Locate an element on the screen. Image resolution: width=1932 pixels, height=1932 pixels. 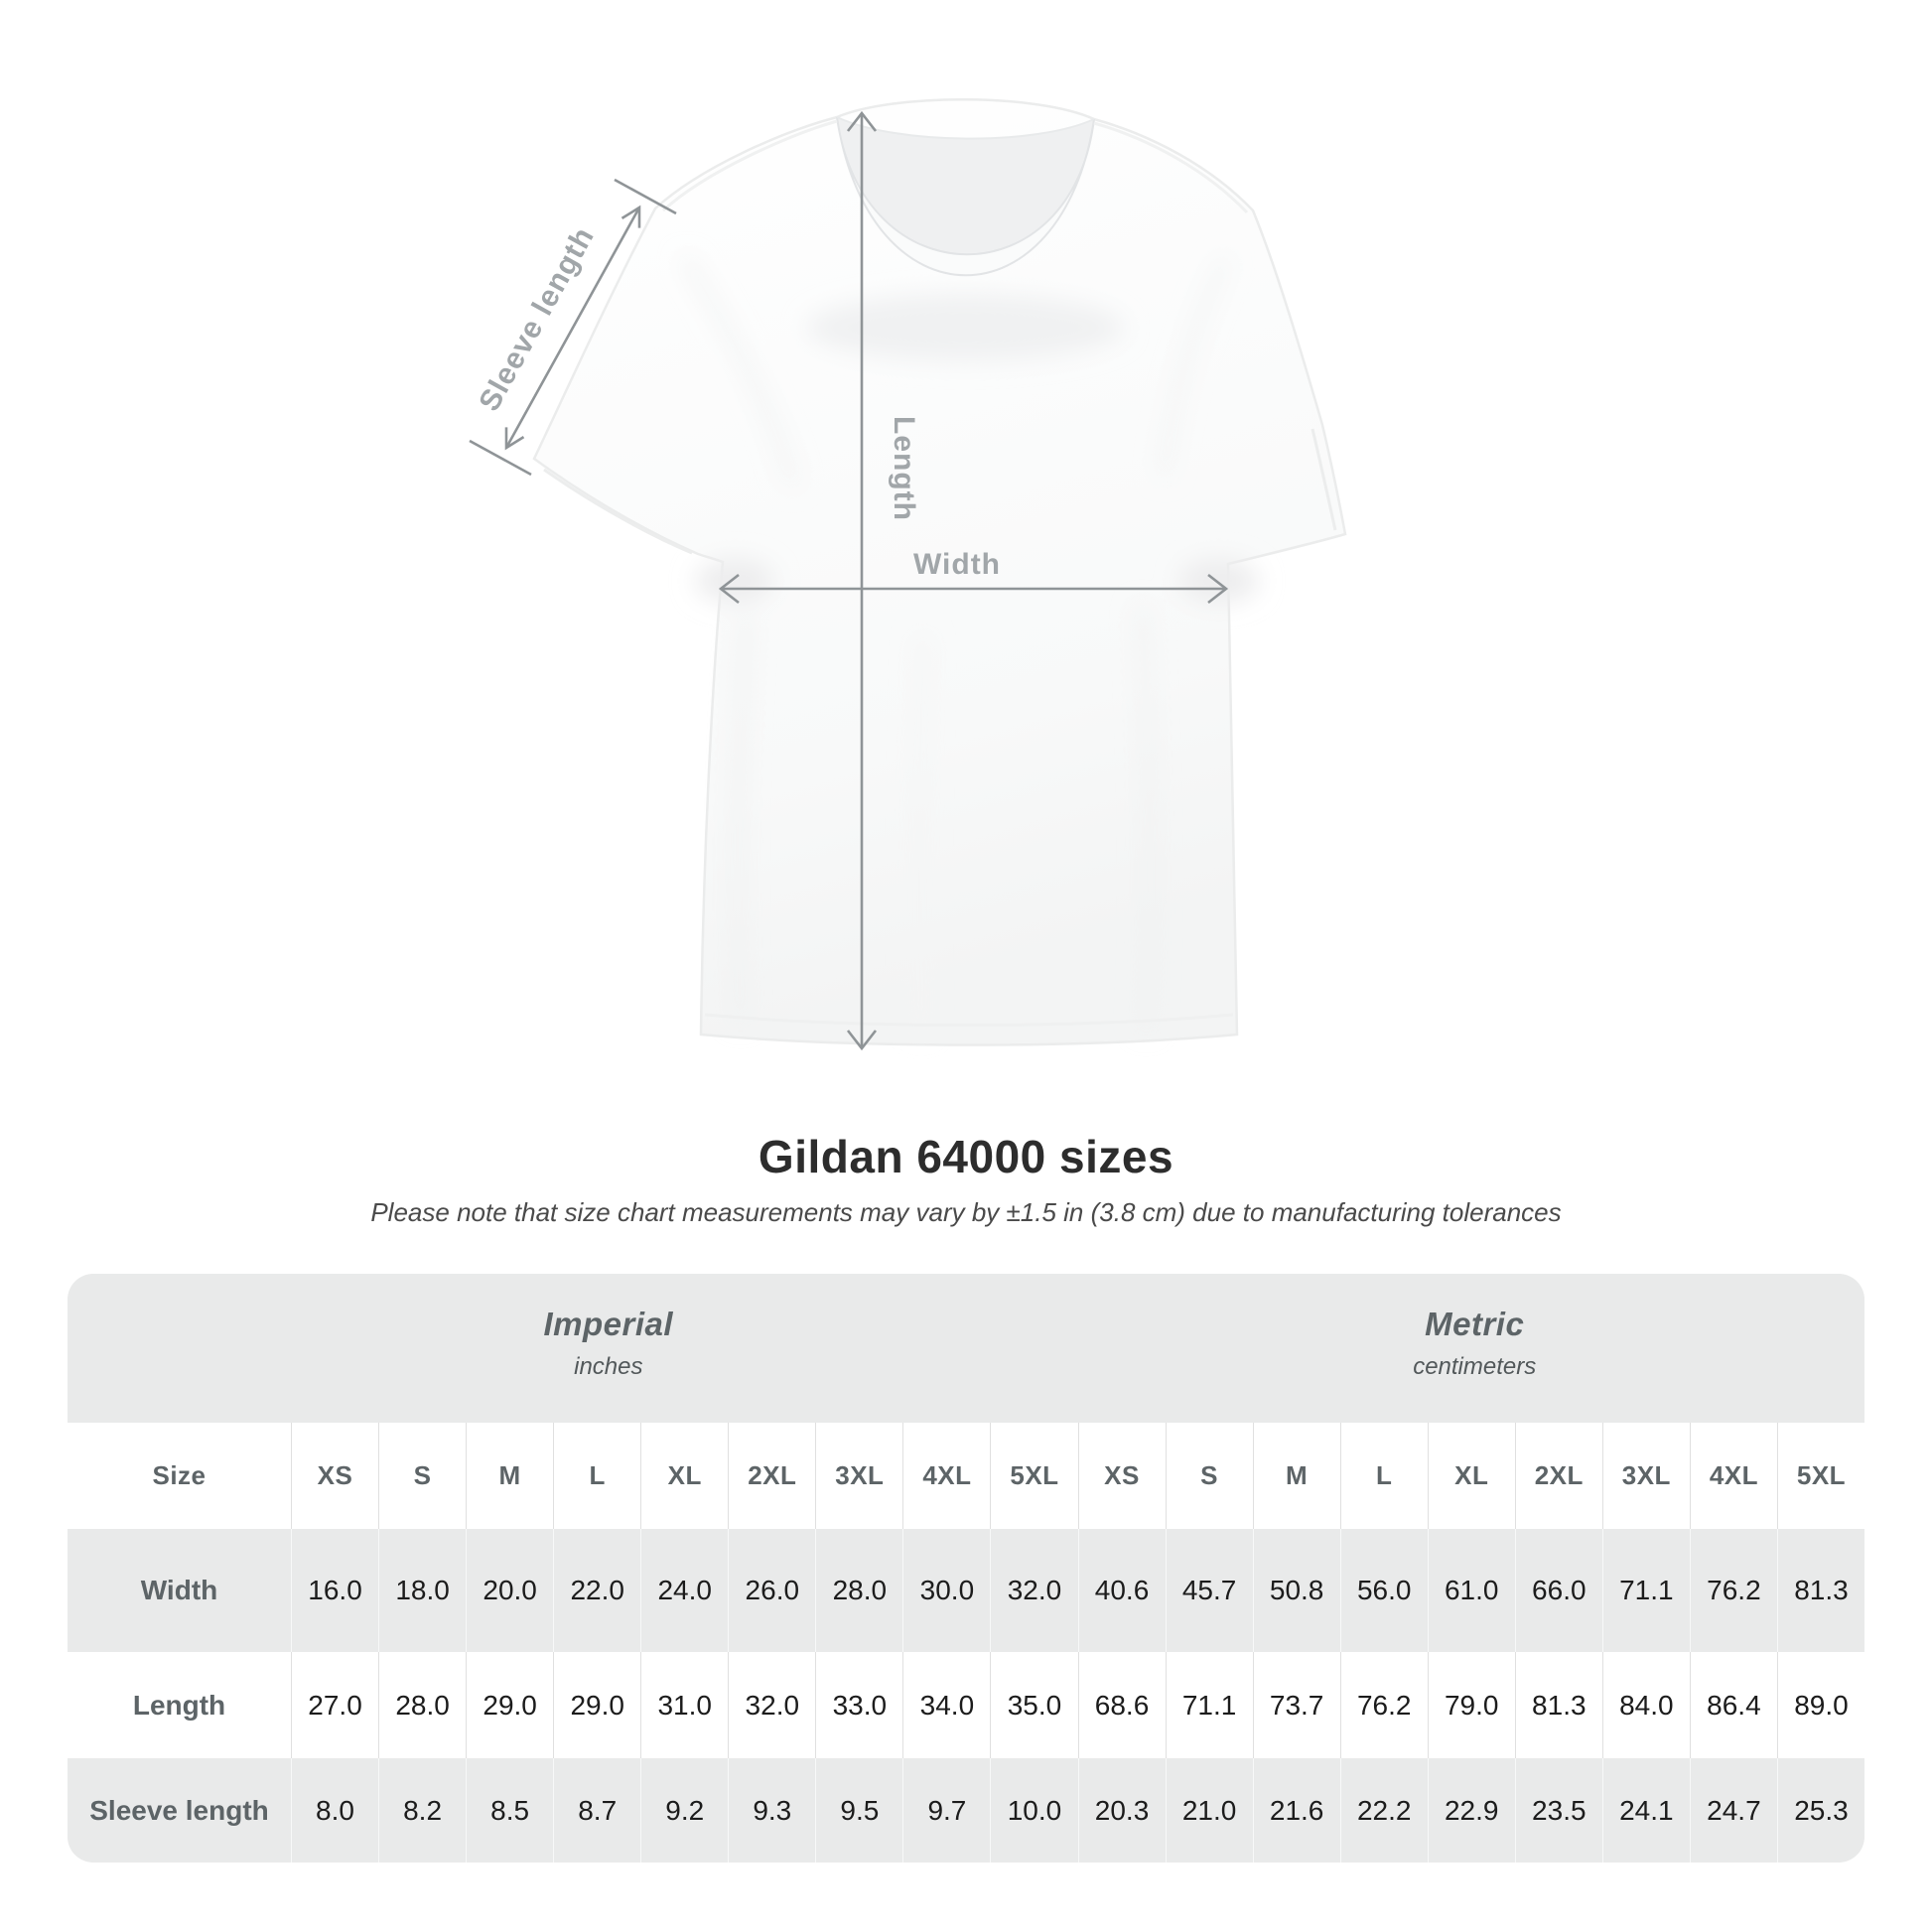
value-cell: 56.0 is located at coordinates (1384, 1591).